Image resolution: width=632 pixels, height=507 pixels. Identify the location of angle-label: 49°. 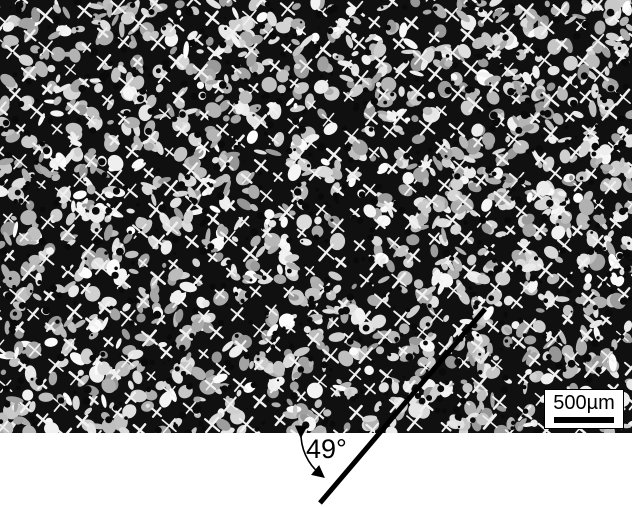
(326, 449).